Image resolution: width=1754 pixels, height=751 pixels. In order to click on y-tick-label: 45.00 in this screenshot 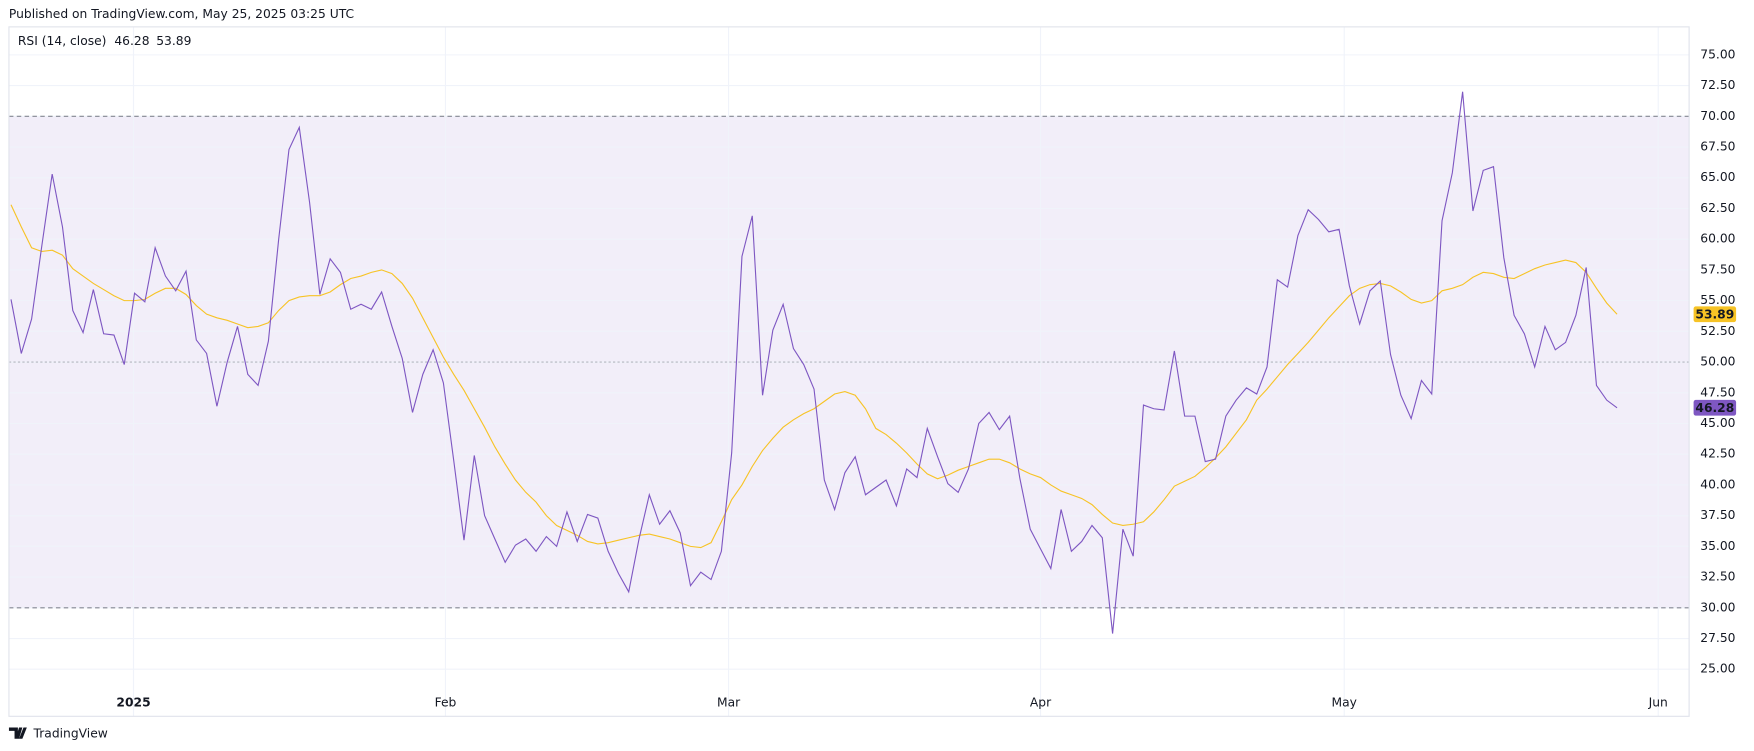, I will do `click(1717, 423)`.